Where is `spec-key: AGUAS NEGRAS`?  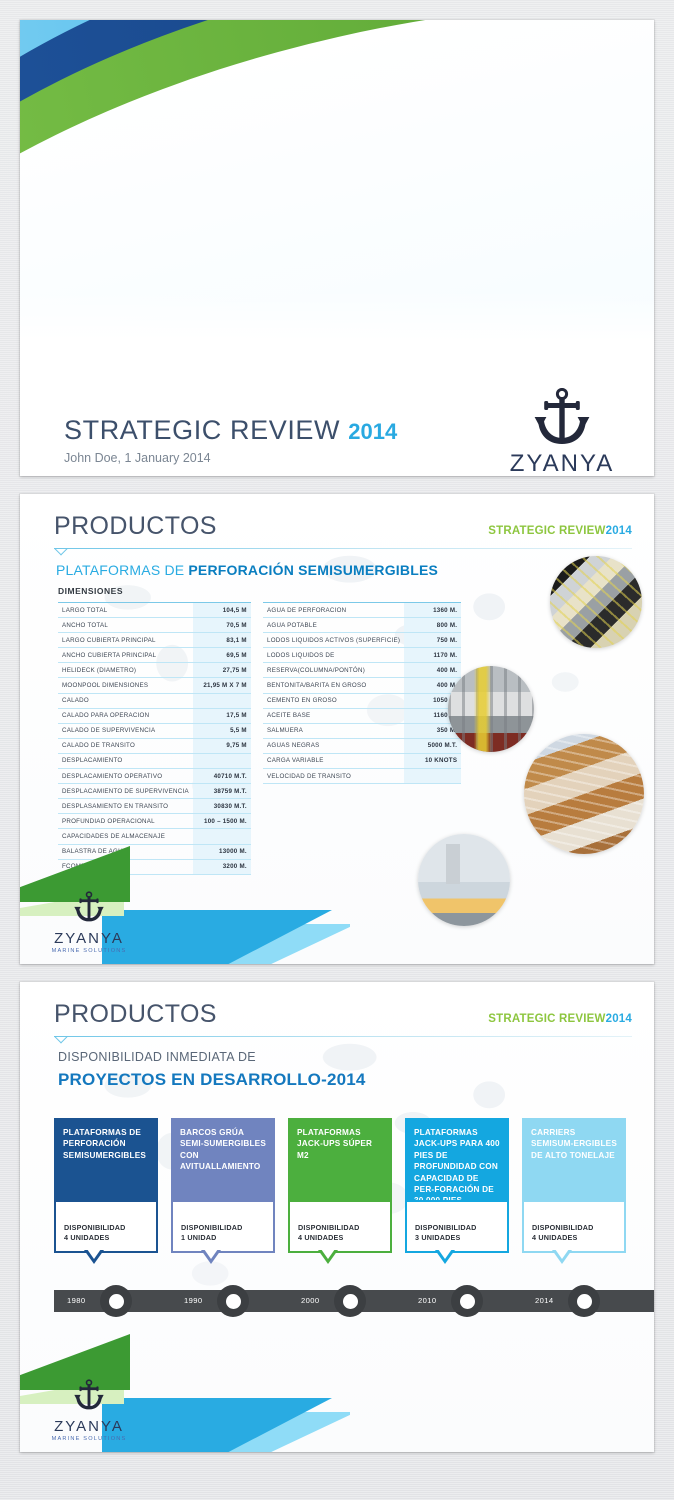 spec-key: AGUAS NEGRAS is located at coordinates (334, 746).